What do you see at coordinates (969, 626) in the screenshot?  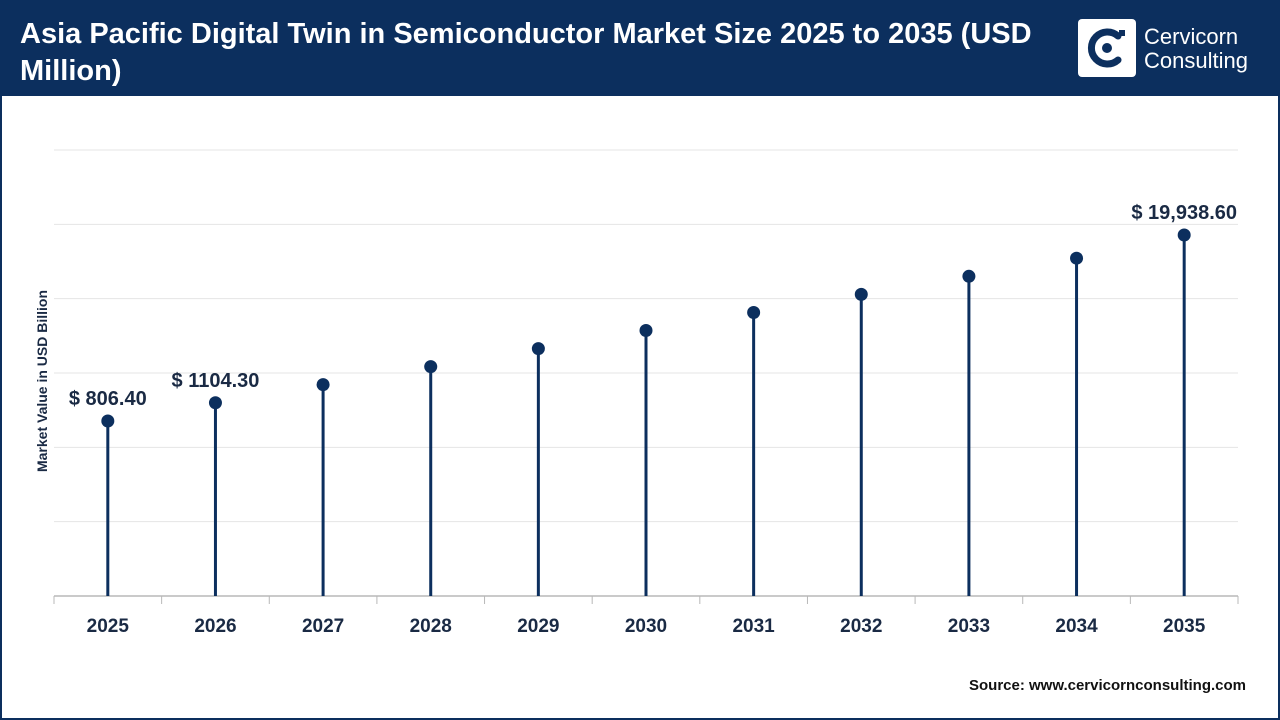 I see `x-tick-label: 2033` at bounding box center [969, 626].